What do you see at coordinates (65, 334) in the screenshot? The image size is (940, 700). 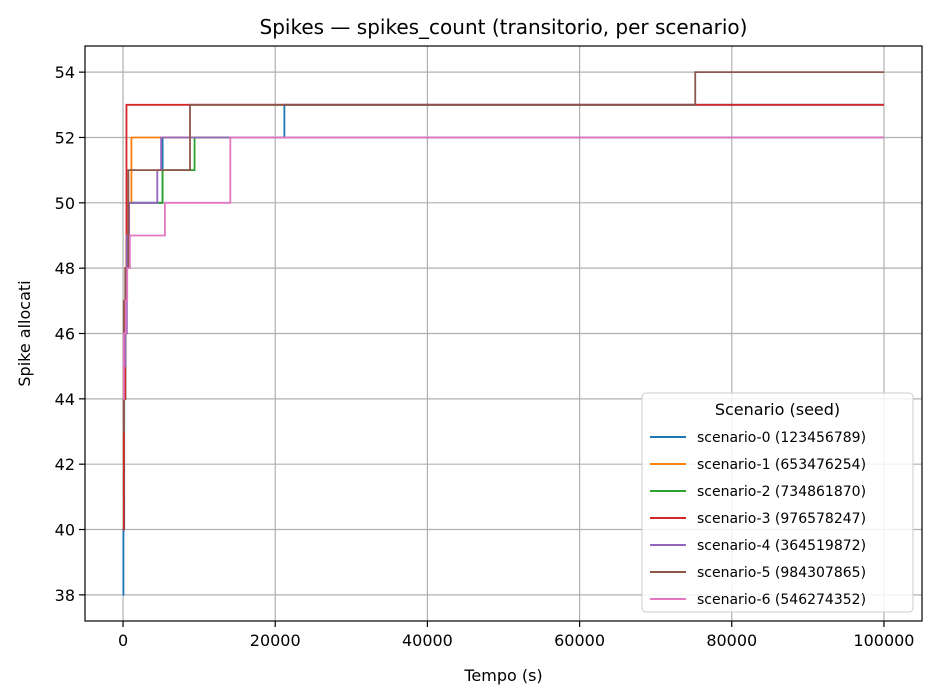 I see `y-tick-label: 46` at bounding box center [65, 334].